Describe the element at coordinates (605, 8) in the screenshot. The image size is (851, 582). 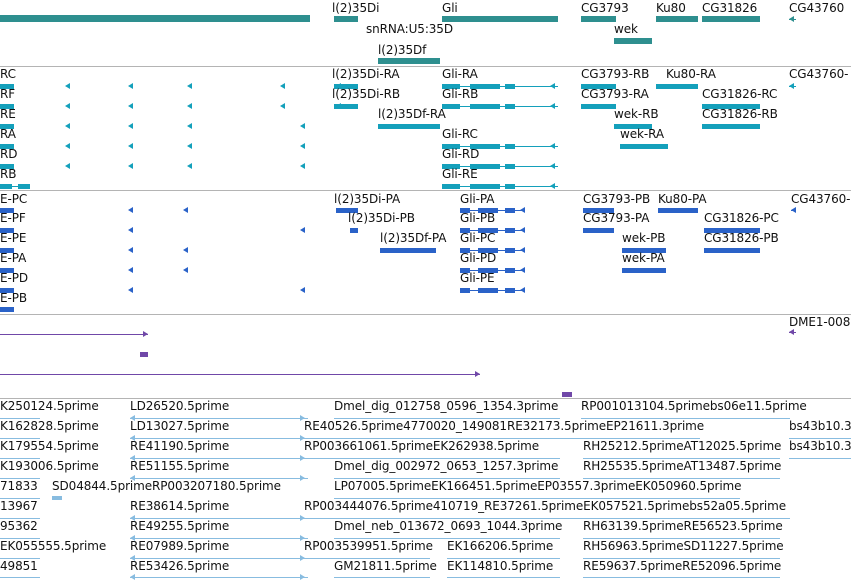
I see `feature-label: CG3793` at that location.